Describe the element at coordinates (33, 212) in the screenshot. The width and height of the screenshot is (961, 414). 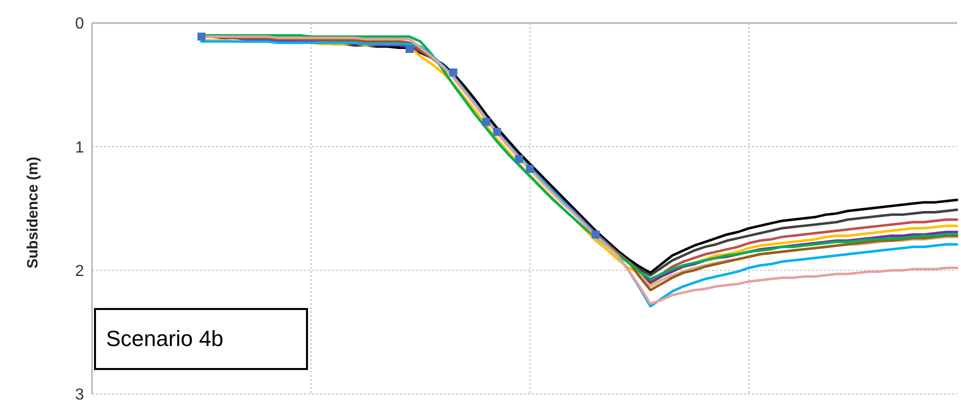
I see `y-axis-title: Subsidence (m)` at that location.